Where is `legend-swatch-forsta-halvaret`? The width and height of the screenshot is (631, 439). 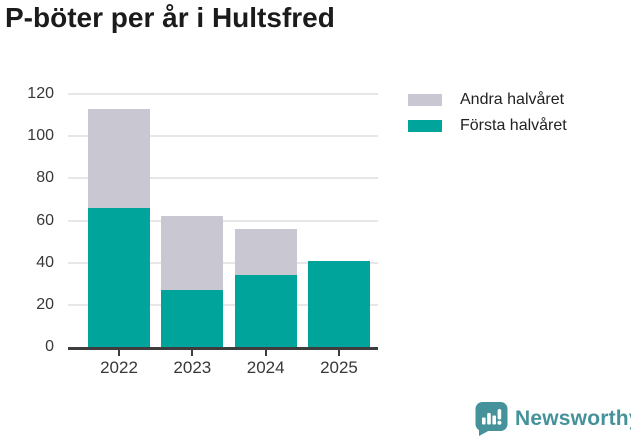 legend-swatch-forsta-halvaret is located at coordinates (425, 126).